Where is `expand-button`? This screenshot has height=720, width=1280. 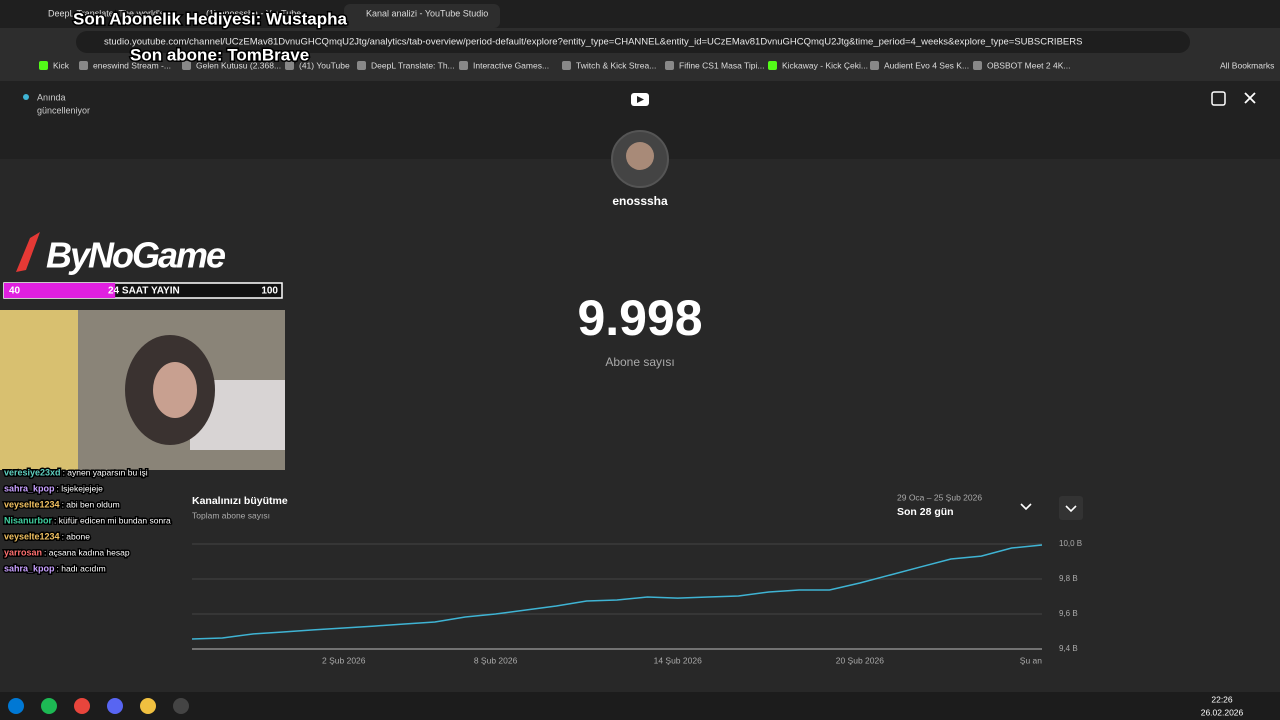 expand-button is located at coordinates (1071, 508).